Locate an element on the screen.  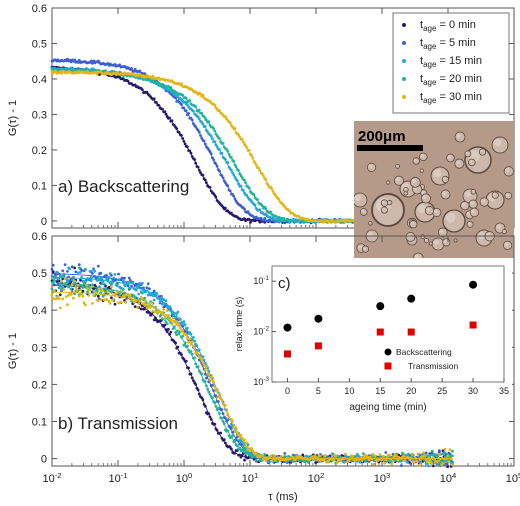
y-tick-label: 0.4 is located at coordinates (39, 311).